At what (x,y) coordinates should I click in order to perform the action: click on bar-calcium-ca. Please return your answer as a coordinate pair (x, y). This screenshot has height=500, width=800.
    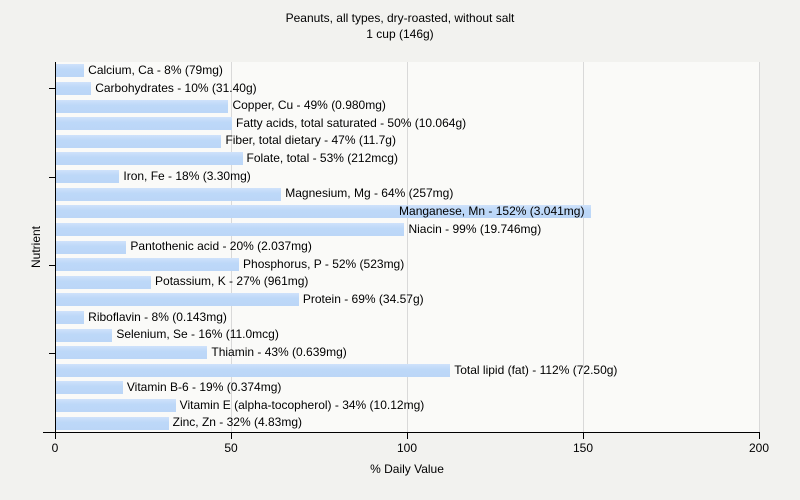
    Looking at the image, I should click on (70, 71).